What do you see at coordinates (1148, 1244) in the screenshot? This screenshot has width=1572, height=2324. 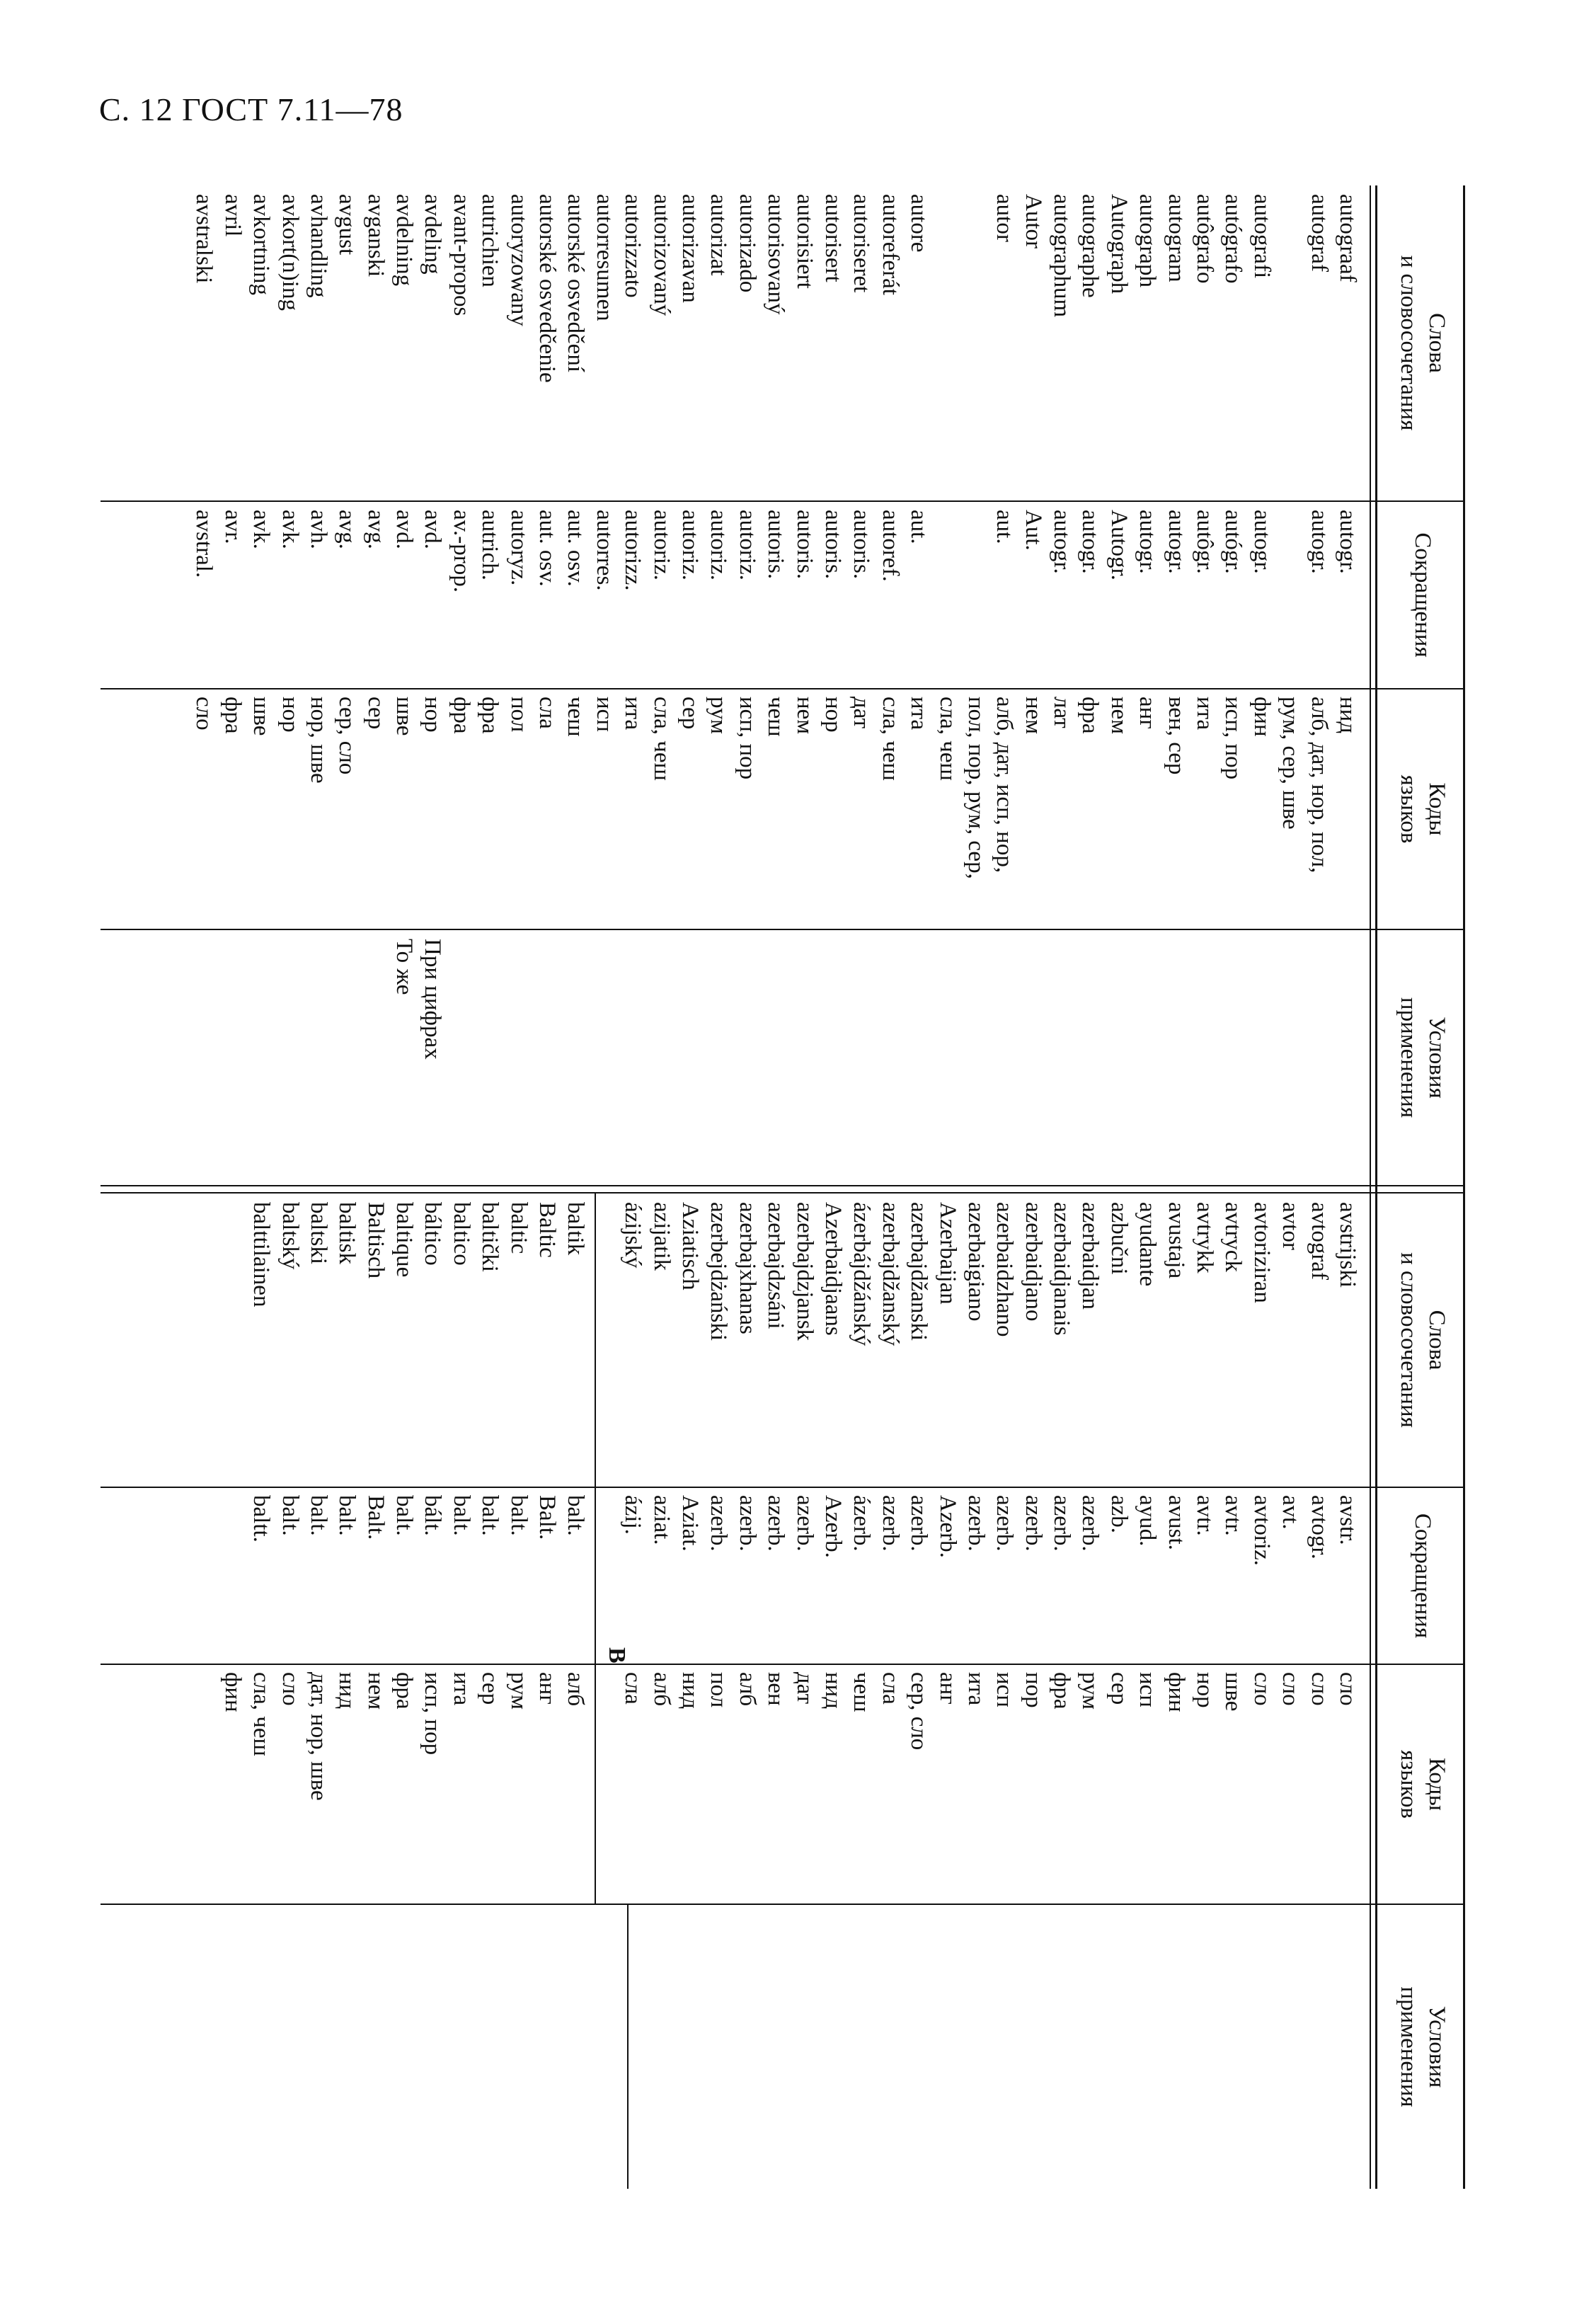 I see `word-cell: ayudante` at bounding box center [1148, 1244].